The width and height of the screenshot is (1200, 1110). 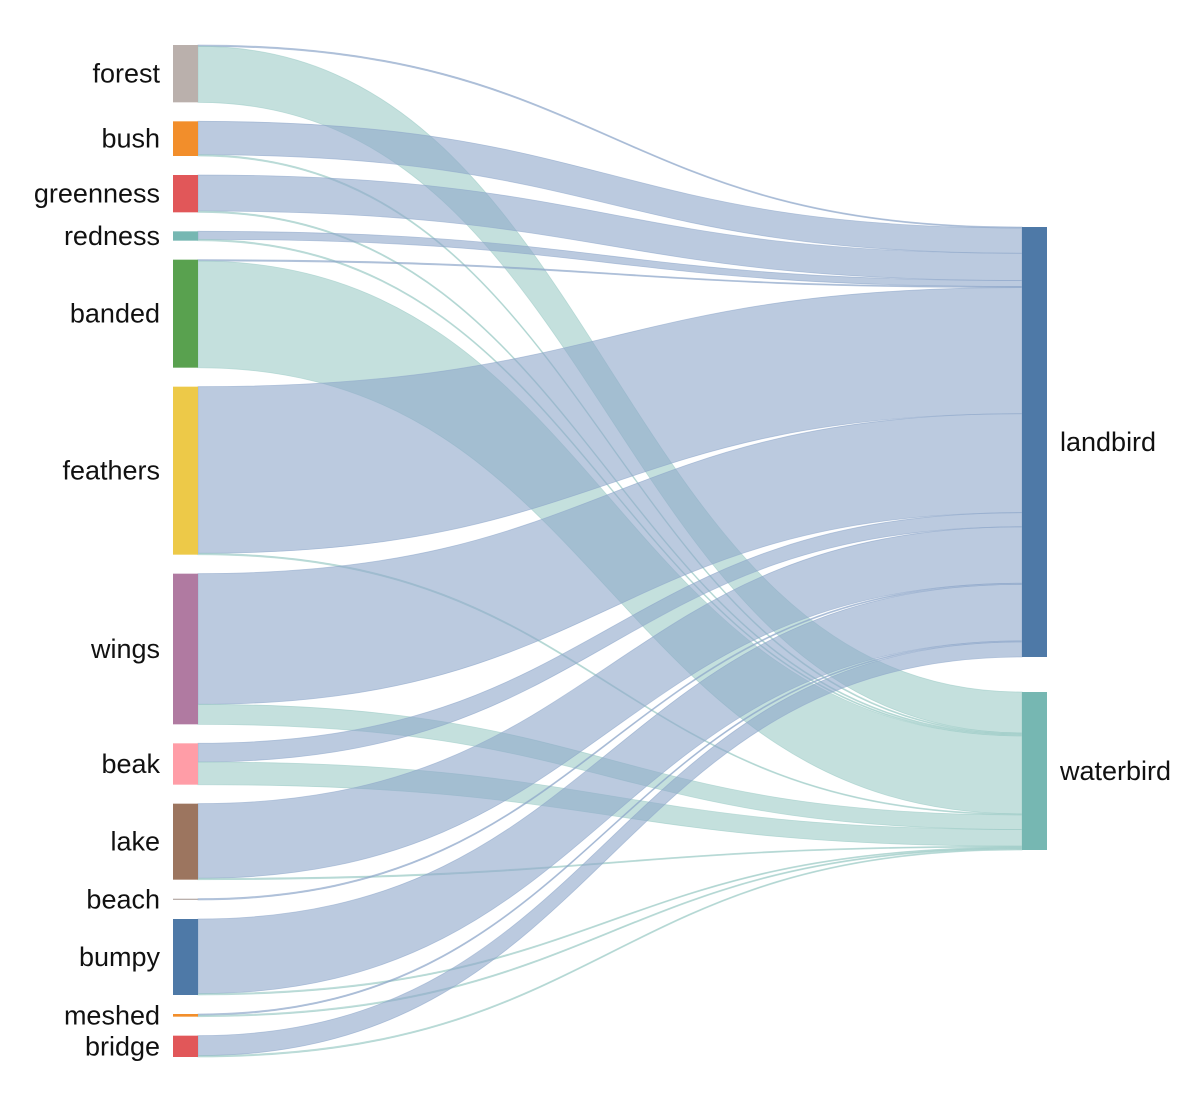 What do you see at coordinates (130, 764) in the screenshot?
I see `node-label-beak: beak` at bounding box center [130, 764].